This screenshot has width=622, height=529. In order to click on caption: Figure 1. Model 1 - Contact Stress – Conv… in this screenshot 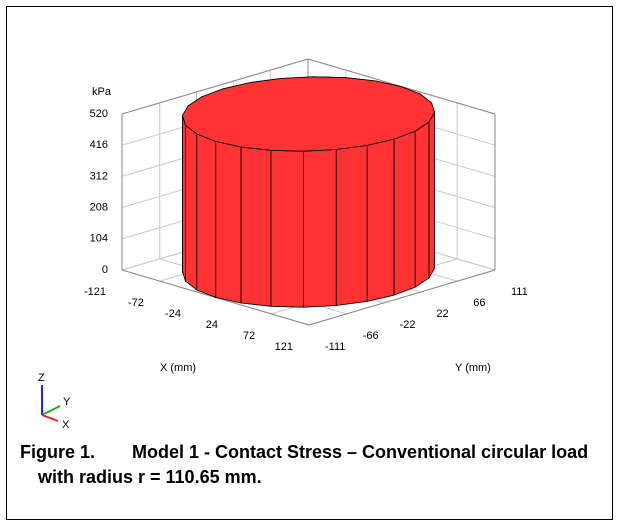, I will do `click(310, 465)`.